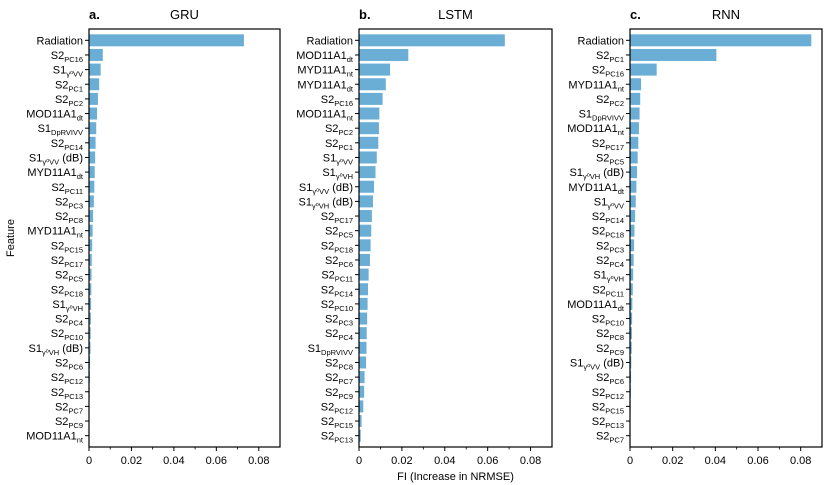 Image resolution: width=830 pixels, height=485 pixels. What do you see at coordinates (337, 291) in the screenshot?
I see `category-label: S2PC14` at bounding box center [337, 291].